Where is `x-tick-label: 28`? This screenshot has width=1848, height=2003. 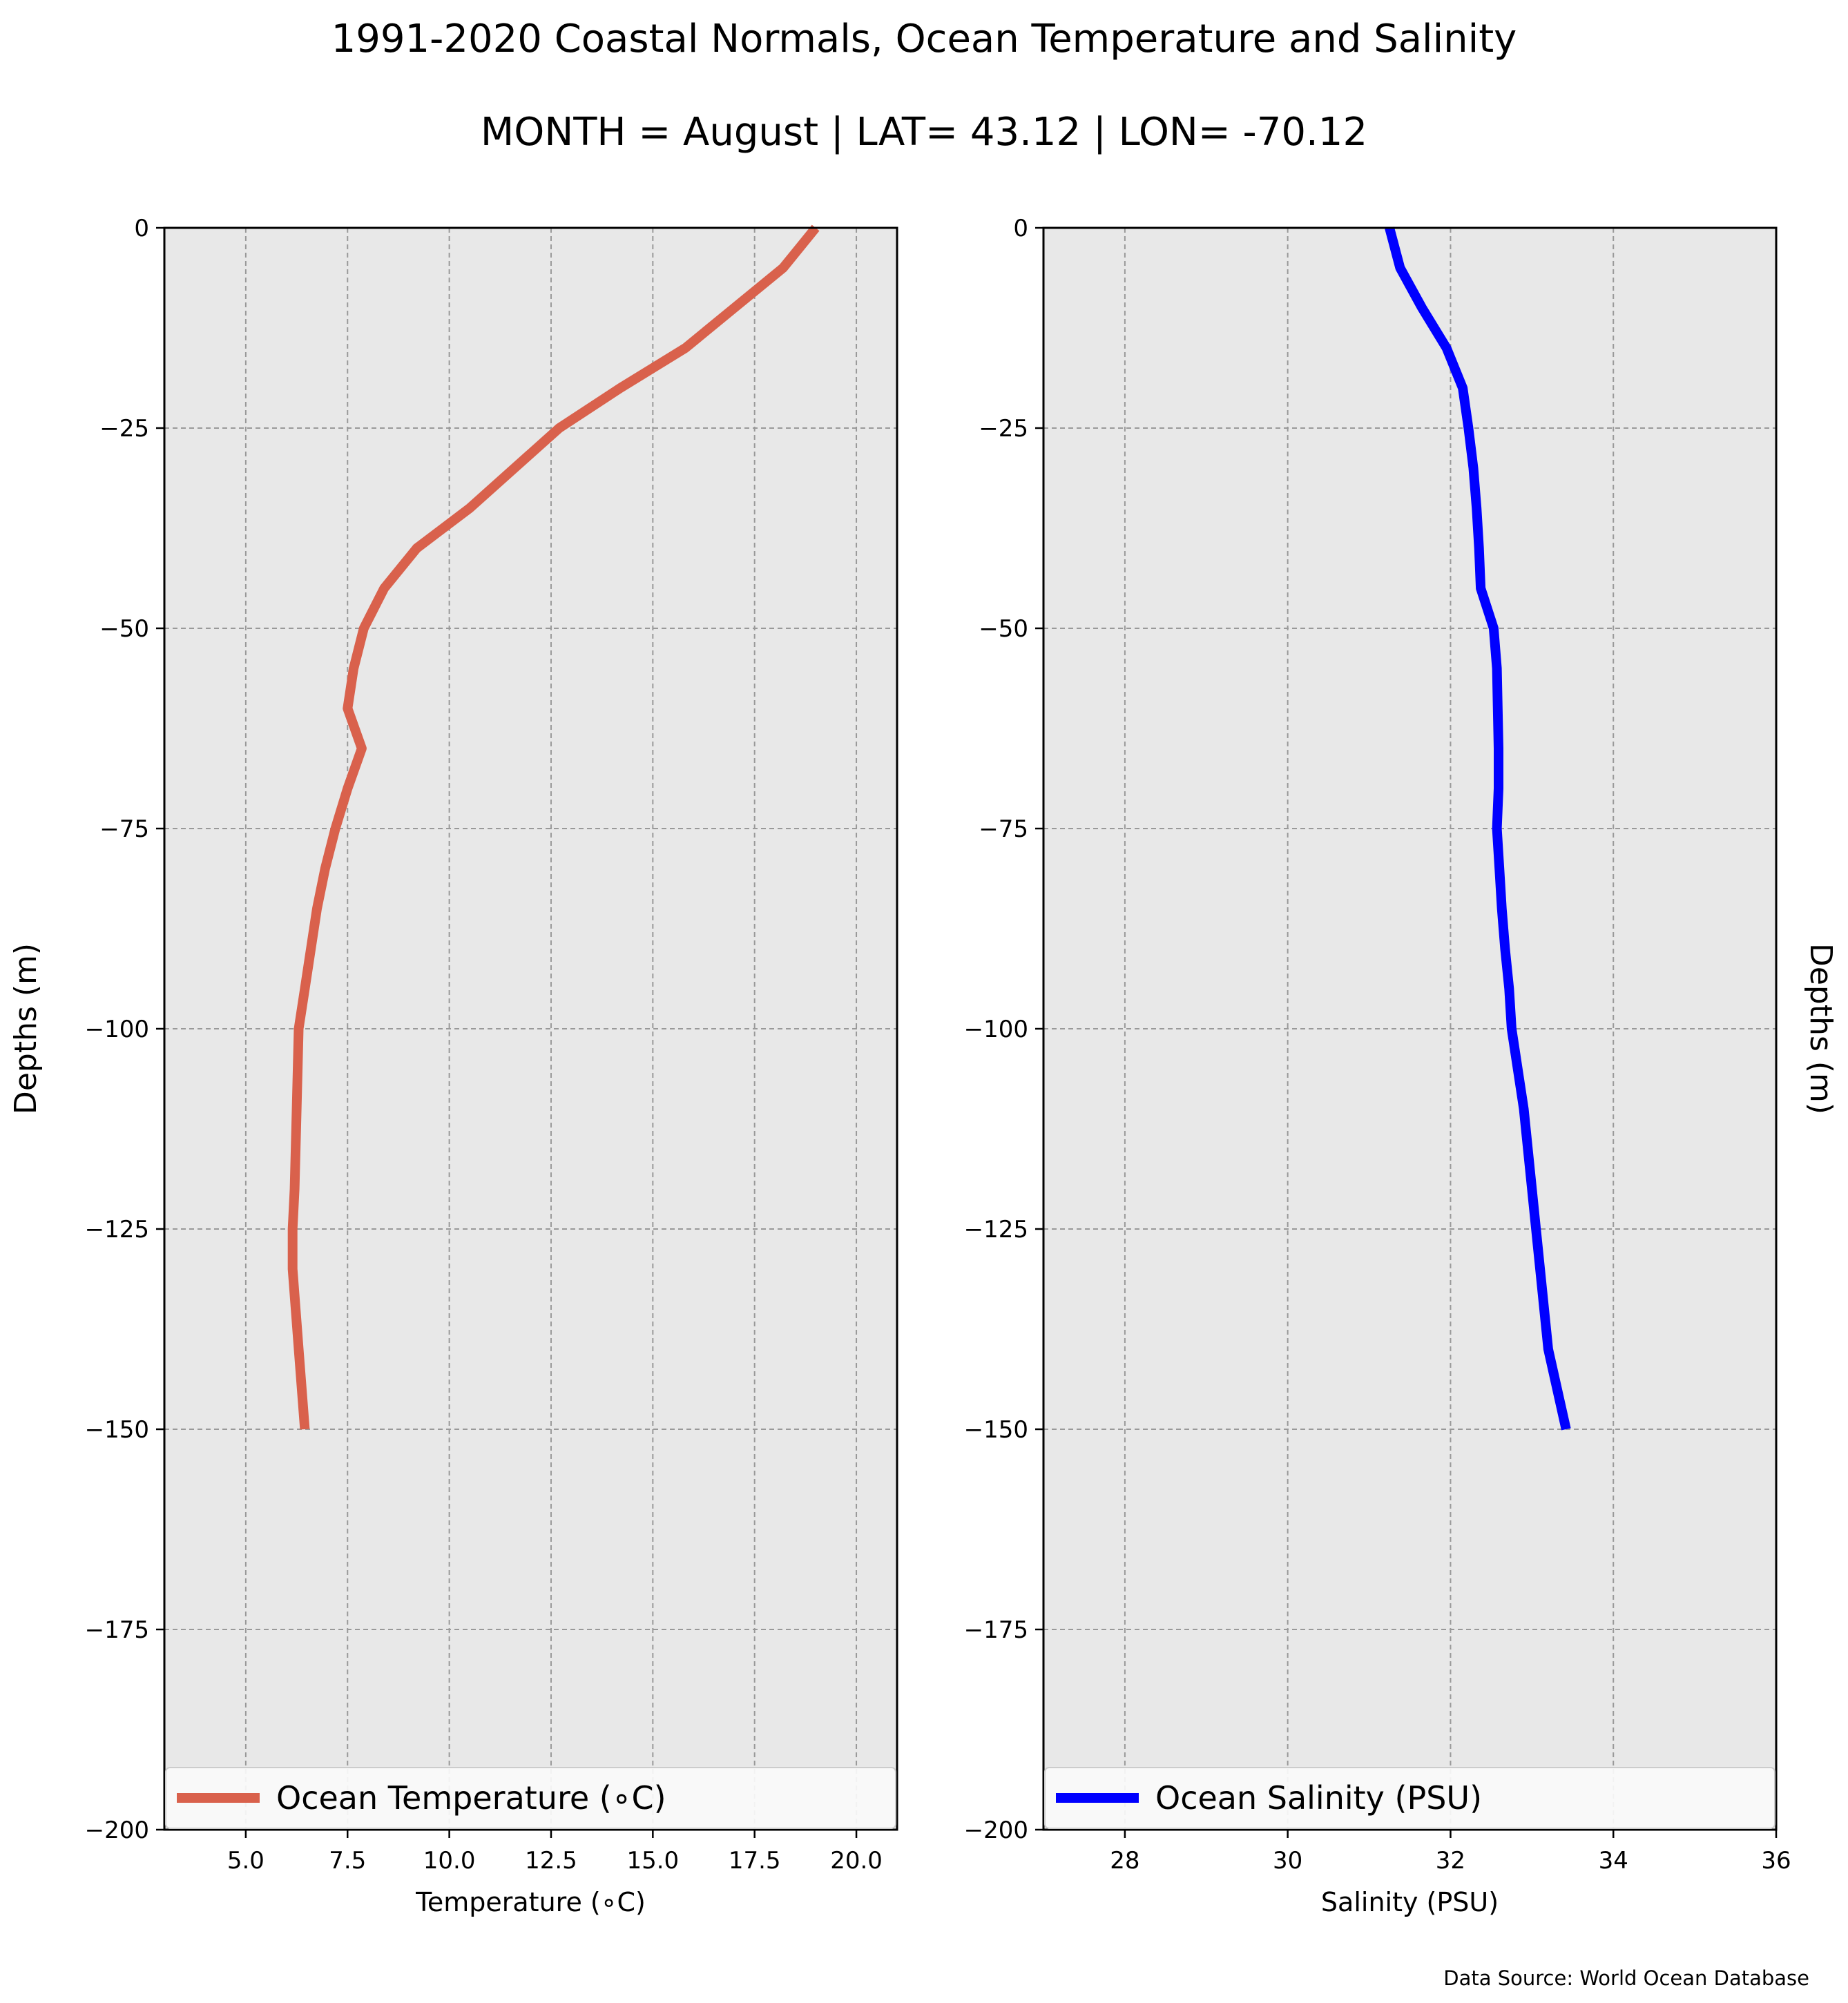 x-tick-label: 28 is located at coordinates (1124, 1861).